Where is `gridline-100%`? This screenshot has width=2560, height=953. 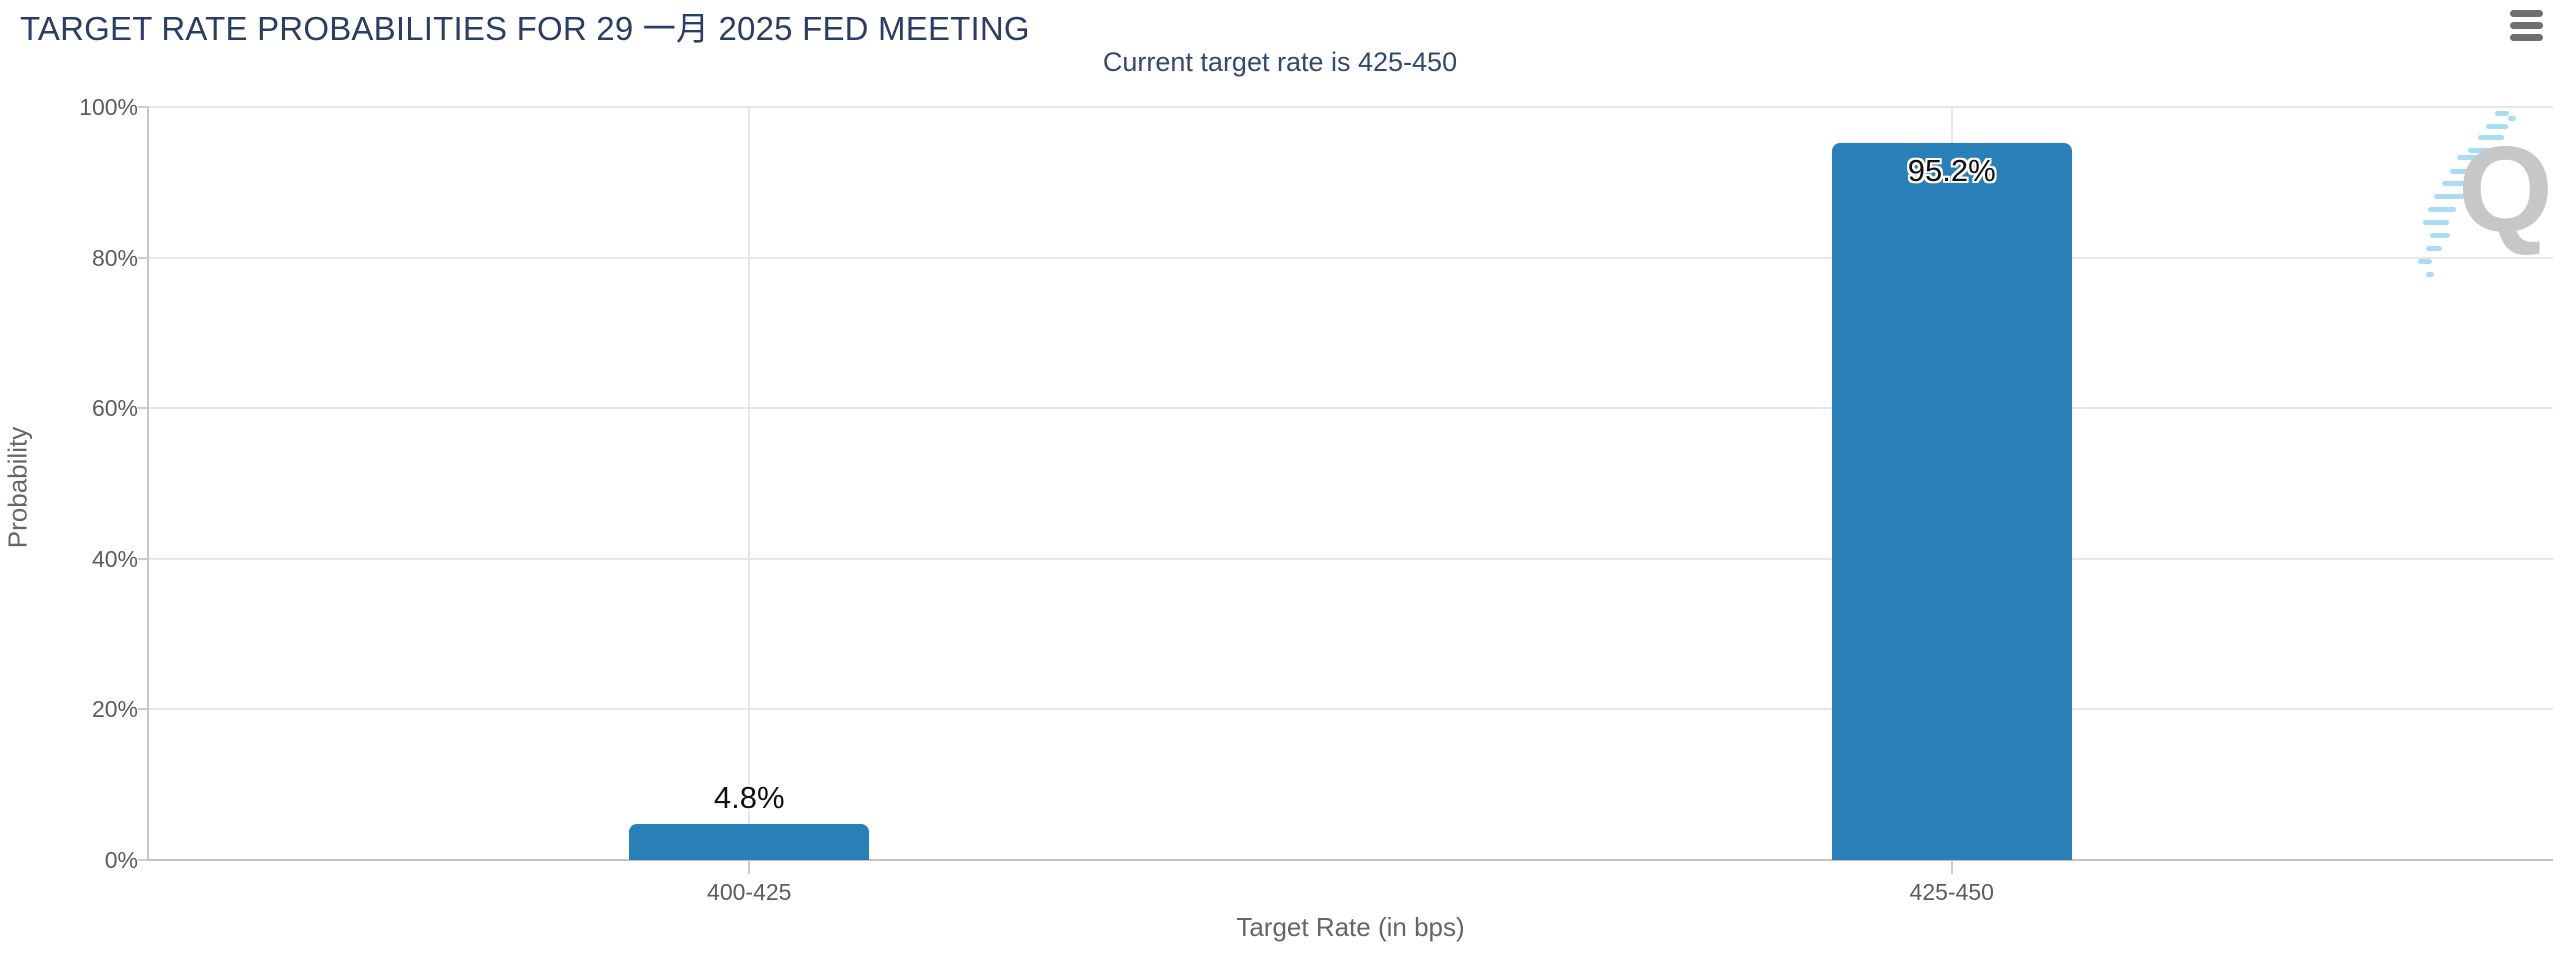
gridline-100% is located at coordinates (1350, 107).